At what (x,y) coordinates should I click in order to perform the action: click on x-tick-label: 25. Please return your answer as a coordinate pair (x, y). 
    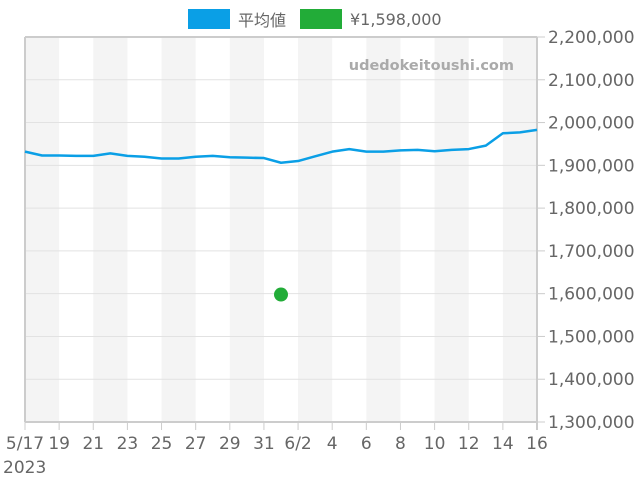
    Looking at the image, I should click on (162, 444).